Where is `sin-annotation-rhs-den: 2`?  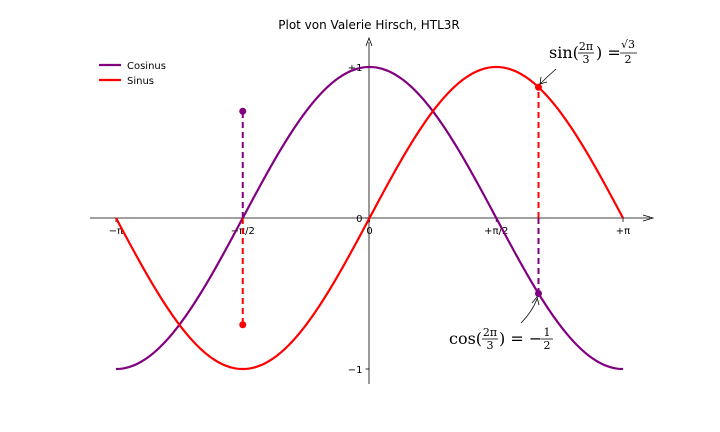
sin-annotation-rhs-den: 2 is located at coordinates (628, 59).